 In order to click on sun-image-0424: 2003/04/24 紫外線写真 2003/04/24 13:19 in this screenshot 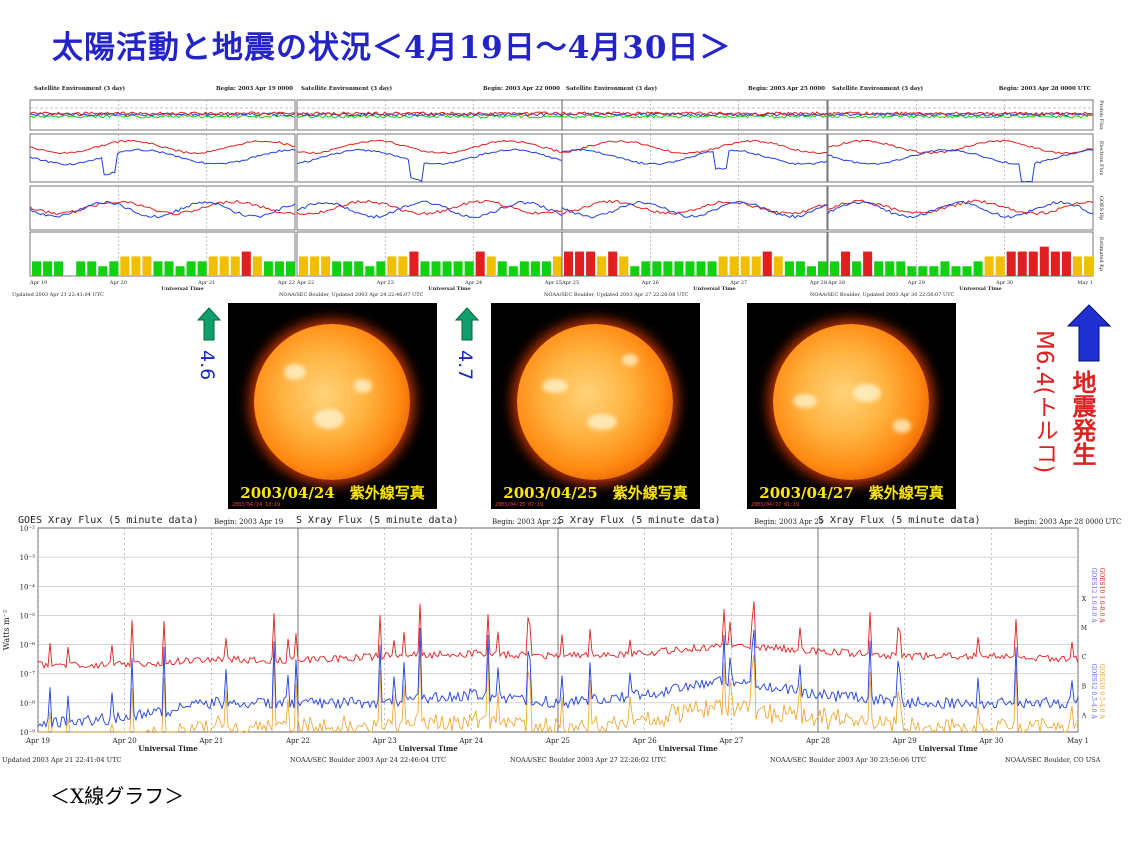, I will do `click(332, 406)`.